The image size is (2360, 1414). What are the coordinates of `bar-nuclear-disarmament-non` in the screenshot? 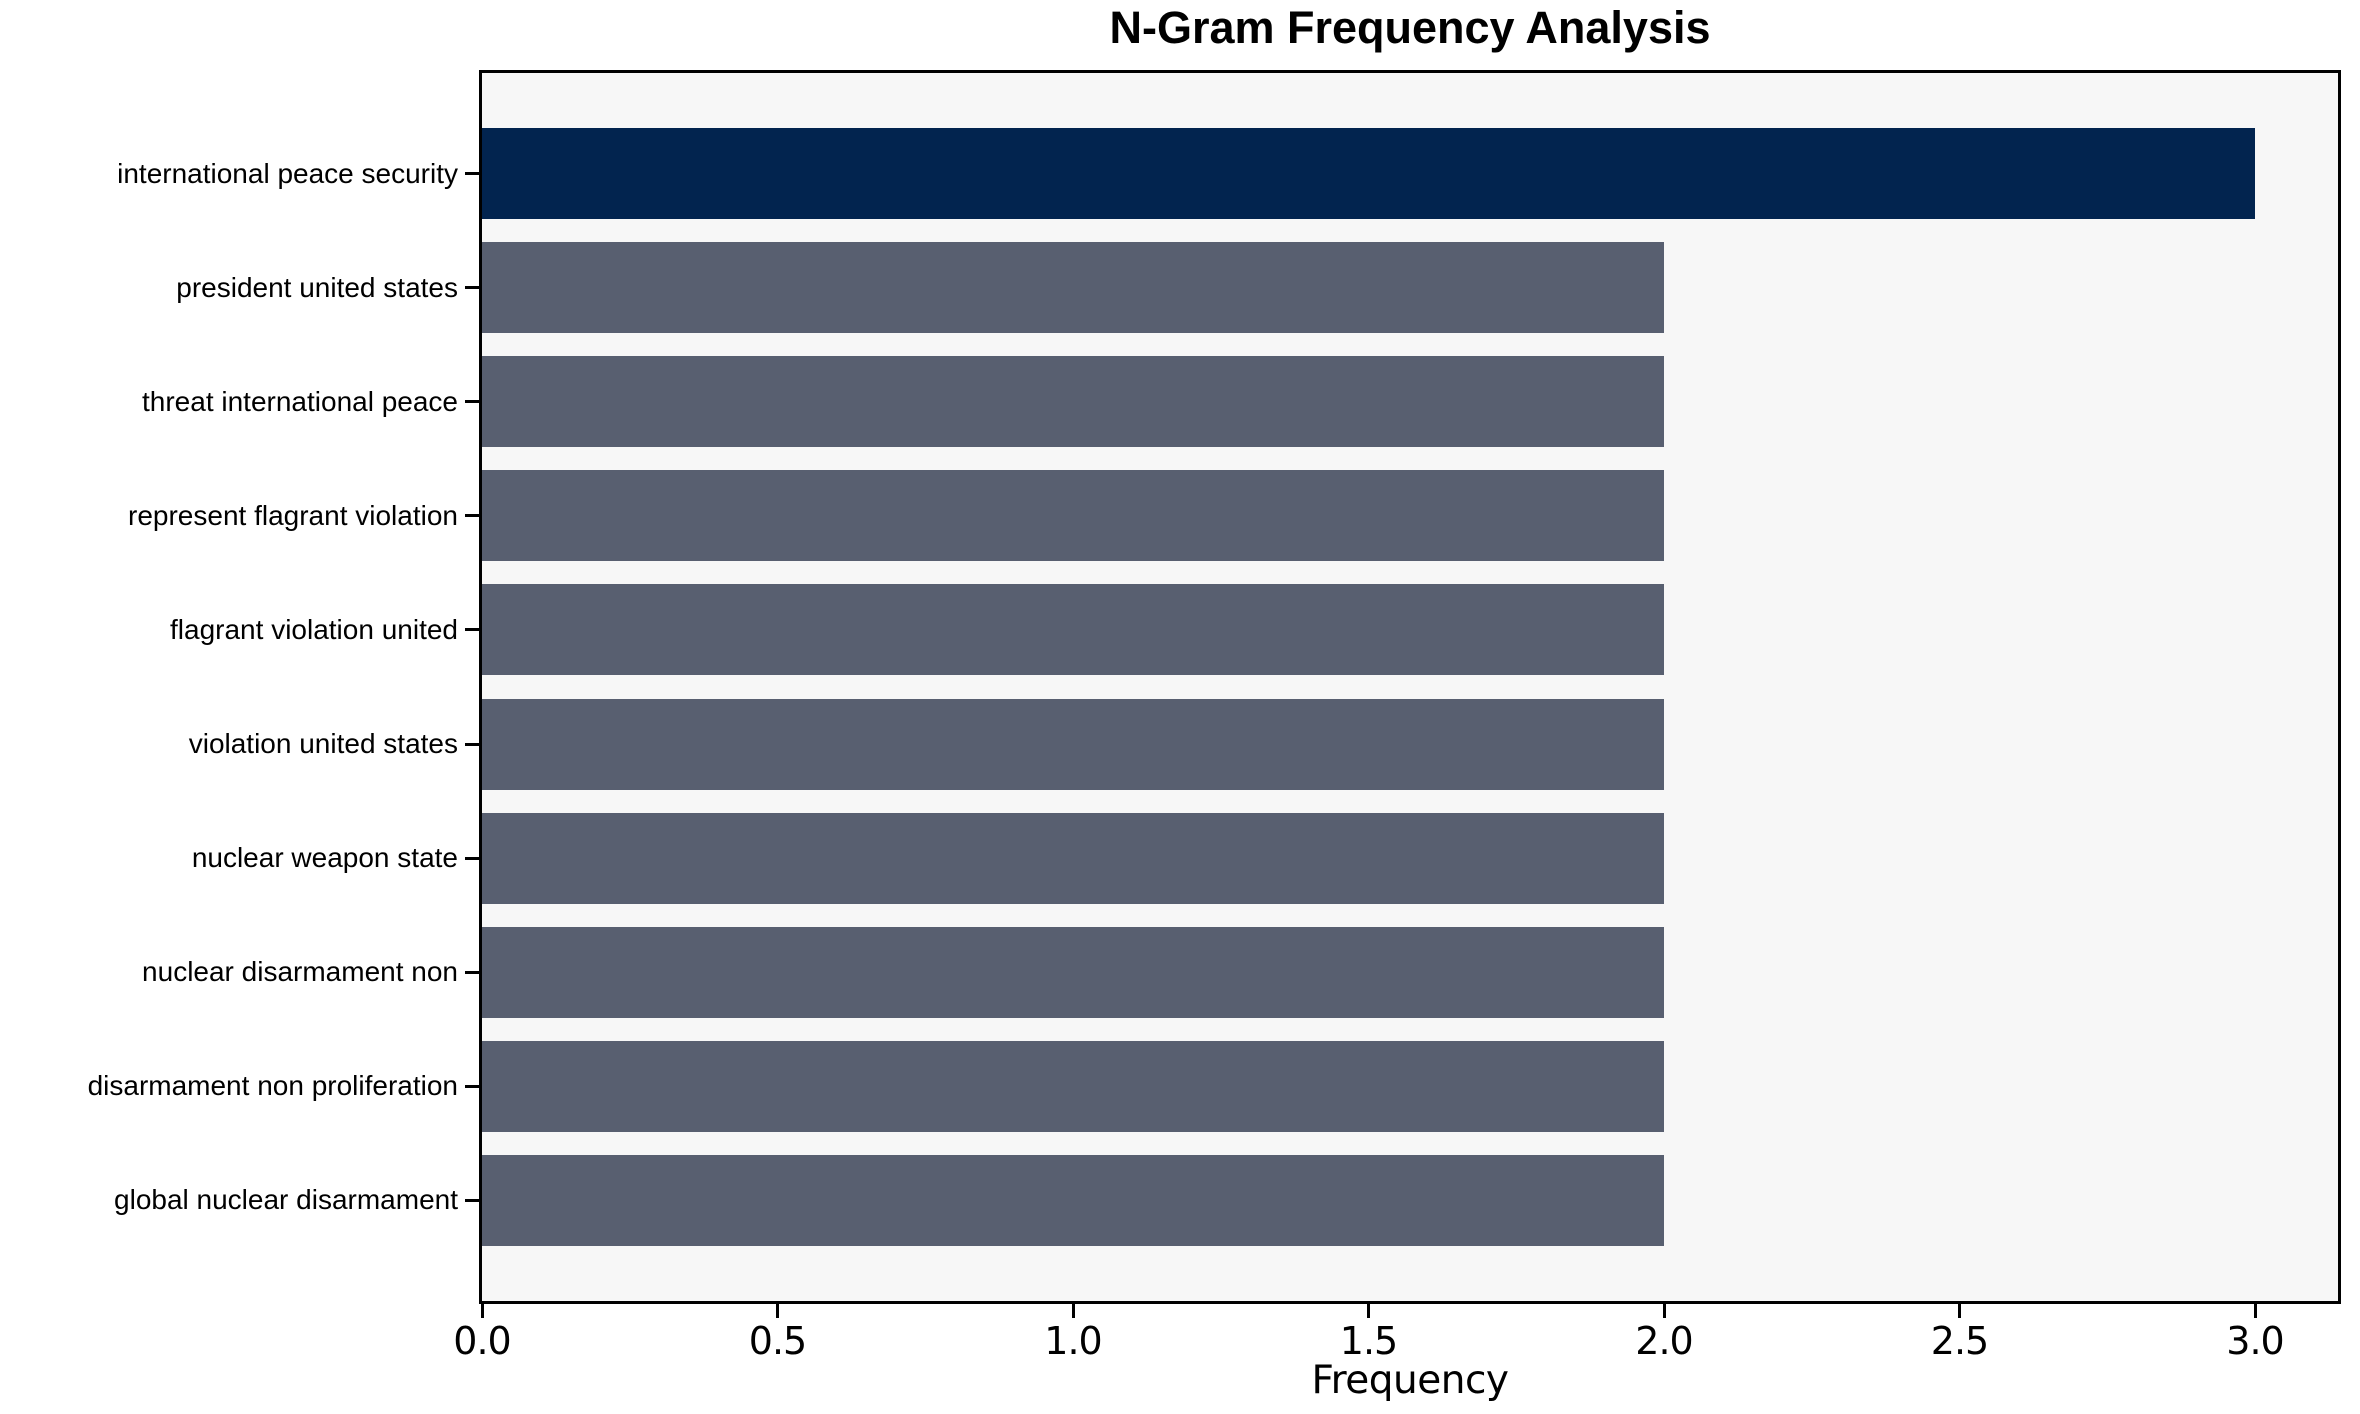 It's located at (1073, 972).